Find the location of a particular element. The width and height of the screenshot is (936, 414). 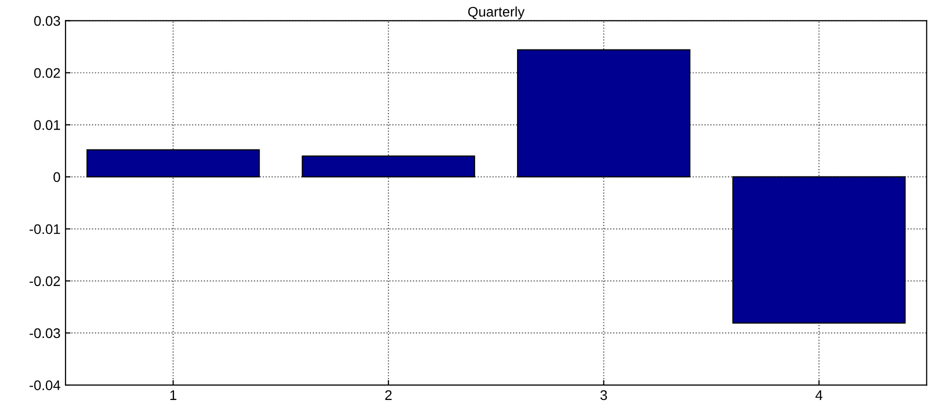

y-tick-label: 0.03 is located at coordinates (47, 21).